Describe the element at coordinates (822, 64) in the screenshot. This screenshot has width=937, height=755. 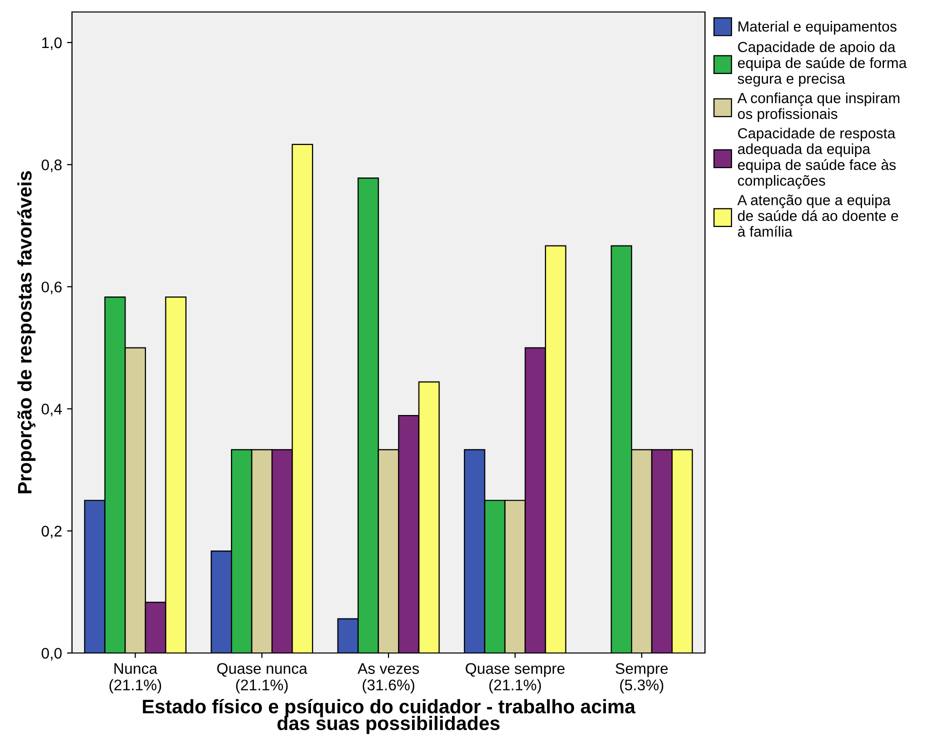
I see `legend-label: Capacidade de apoio da equipa de saúde de forma segura e precisa` at that location.